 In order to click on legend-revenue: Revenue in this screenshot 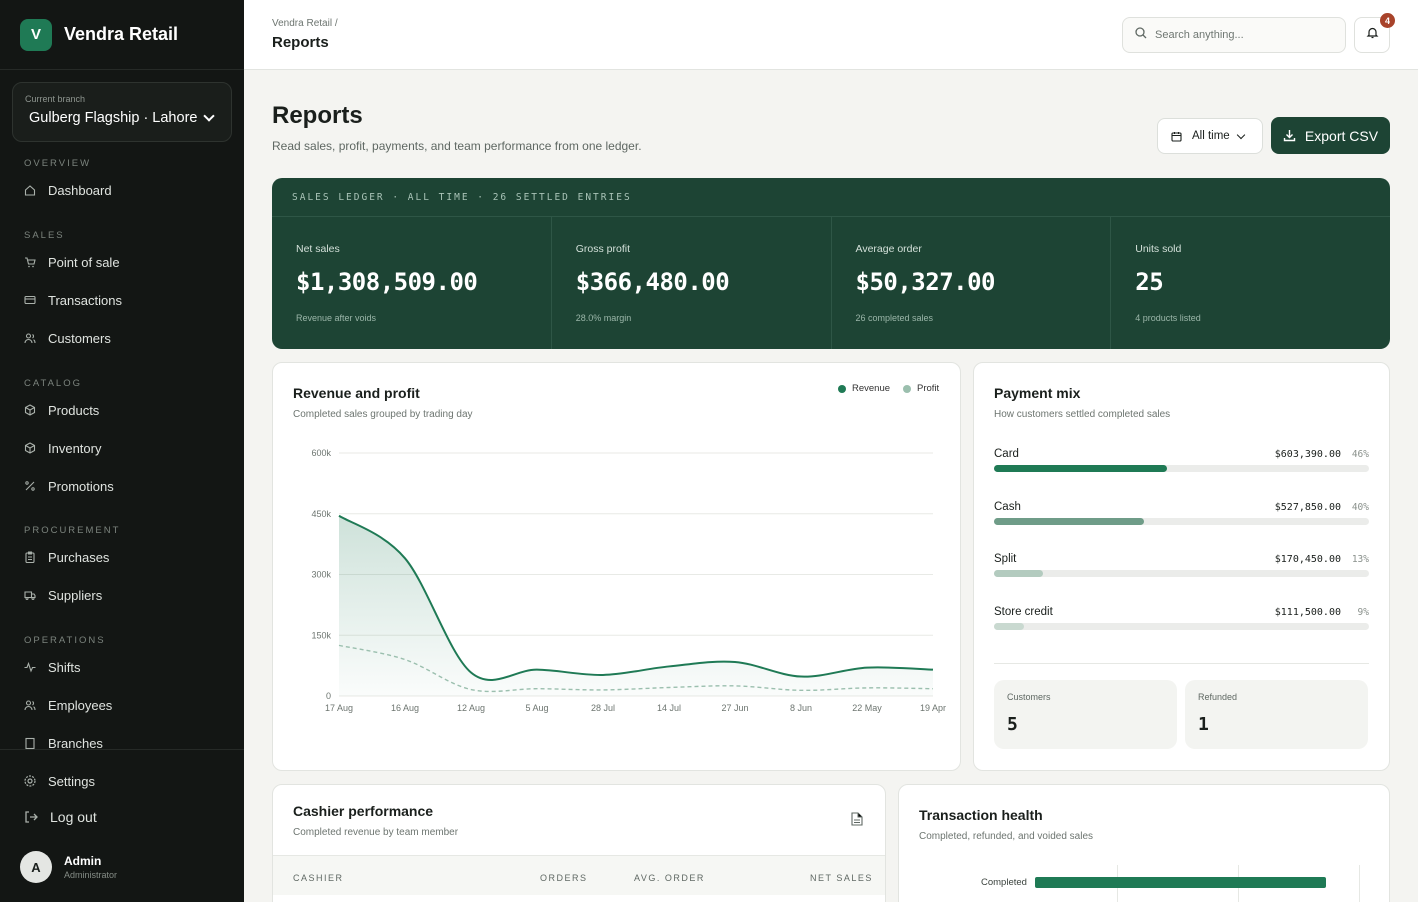, I will do `click(864, 388)`.